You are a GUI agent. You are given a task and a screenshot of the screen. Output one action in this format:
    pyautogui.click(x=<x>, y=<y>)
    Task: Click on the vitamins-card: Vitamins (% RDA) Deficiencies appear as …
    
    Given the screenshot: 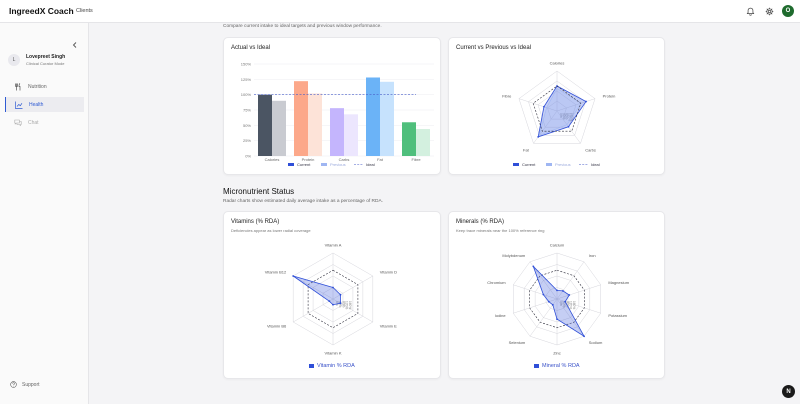 What is the action you would take?
    pyautogui.click(x=332, y=295)
    